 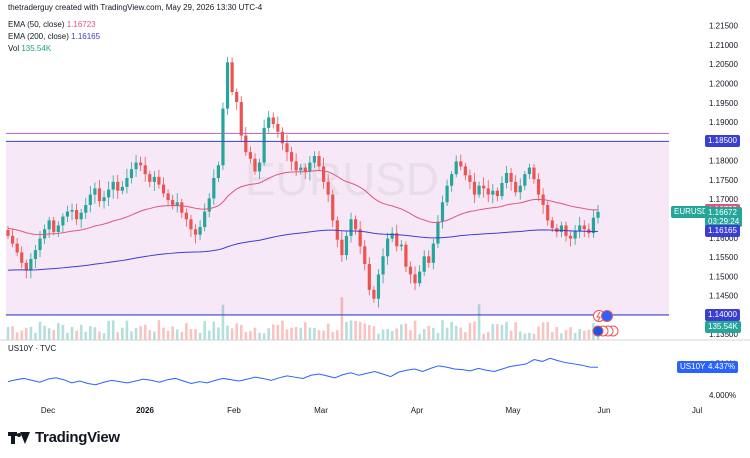 What do you see at coordinates (605, 323) in the screenshot?
I see `alert-icons` at bounding box center [605, 323].